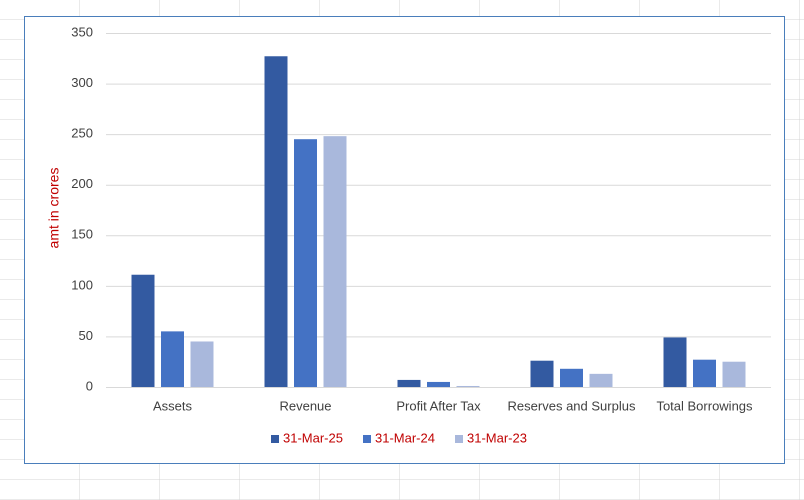 Image resolution: width=804 pixels, height=500 pixels. Describe the element at coordinates (82, 31) in the screenshot. I see `y-tick-label: 350` at that location.